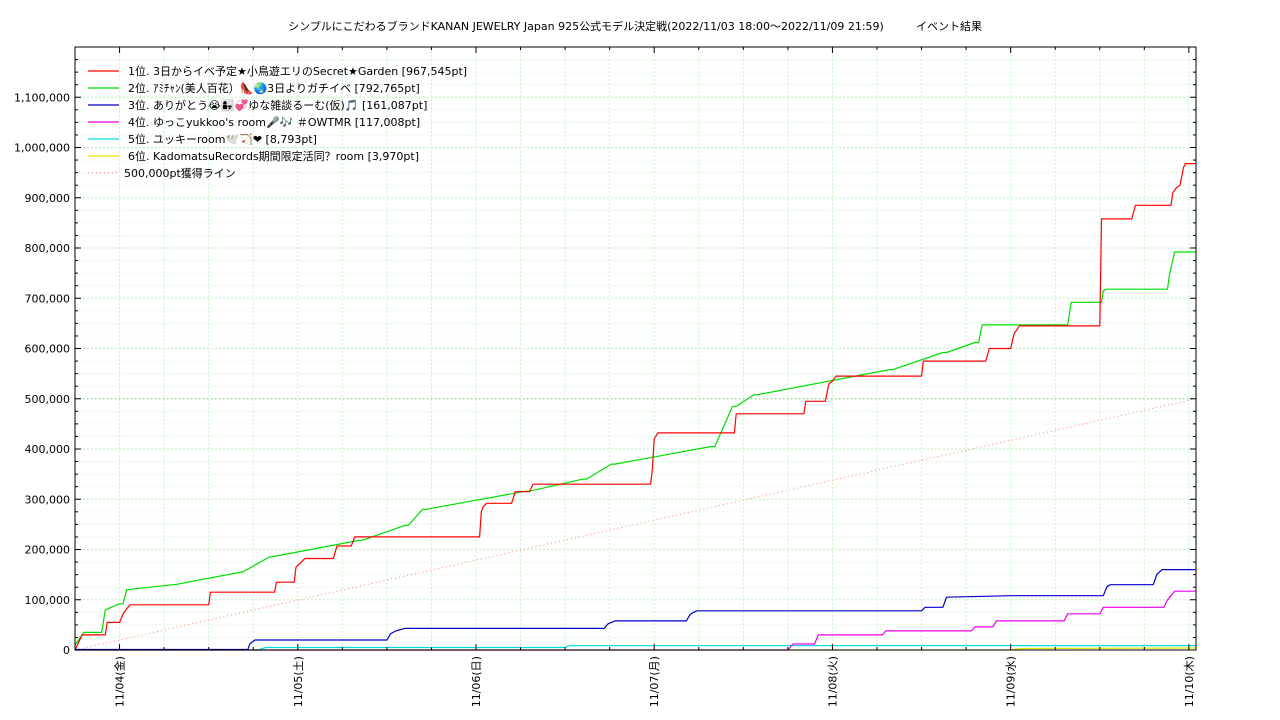 Image resolution: width=1280 pixels, height=720 pixels. Describe the element at coordinates (42, 148) in the screenshot. I see `y-tick-label: 1,000,000` at that location.